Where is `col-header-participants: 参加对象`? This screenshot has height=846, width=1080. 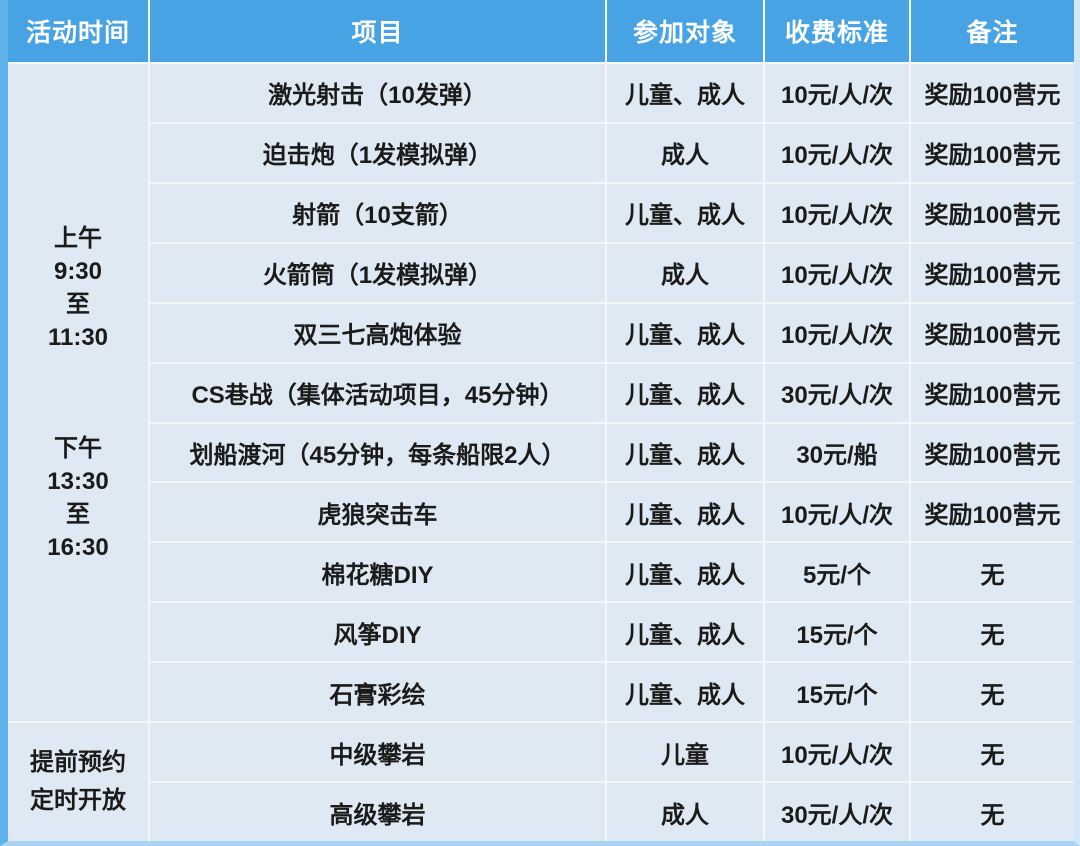
col-header-participants: 参加对象 is located at coordinates (685, 31).